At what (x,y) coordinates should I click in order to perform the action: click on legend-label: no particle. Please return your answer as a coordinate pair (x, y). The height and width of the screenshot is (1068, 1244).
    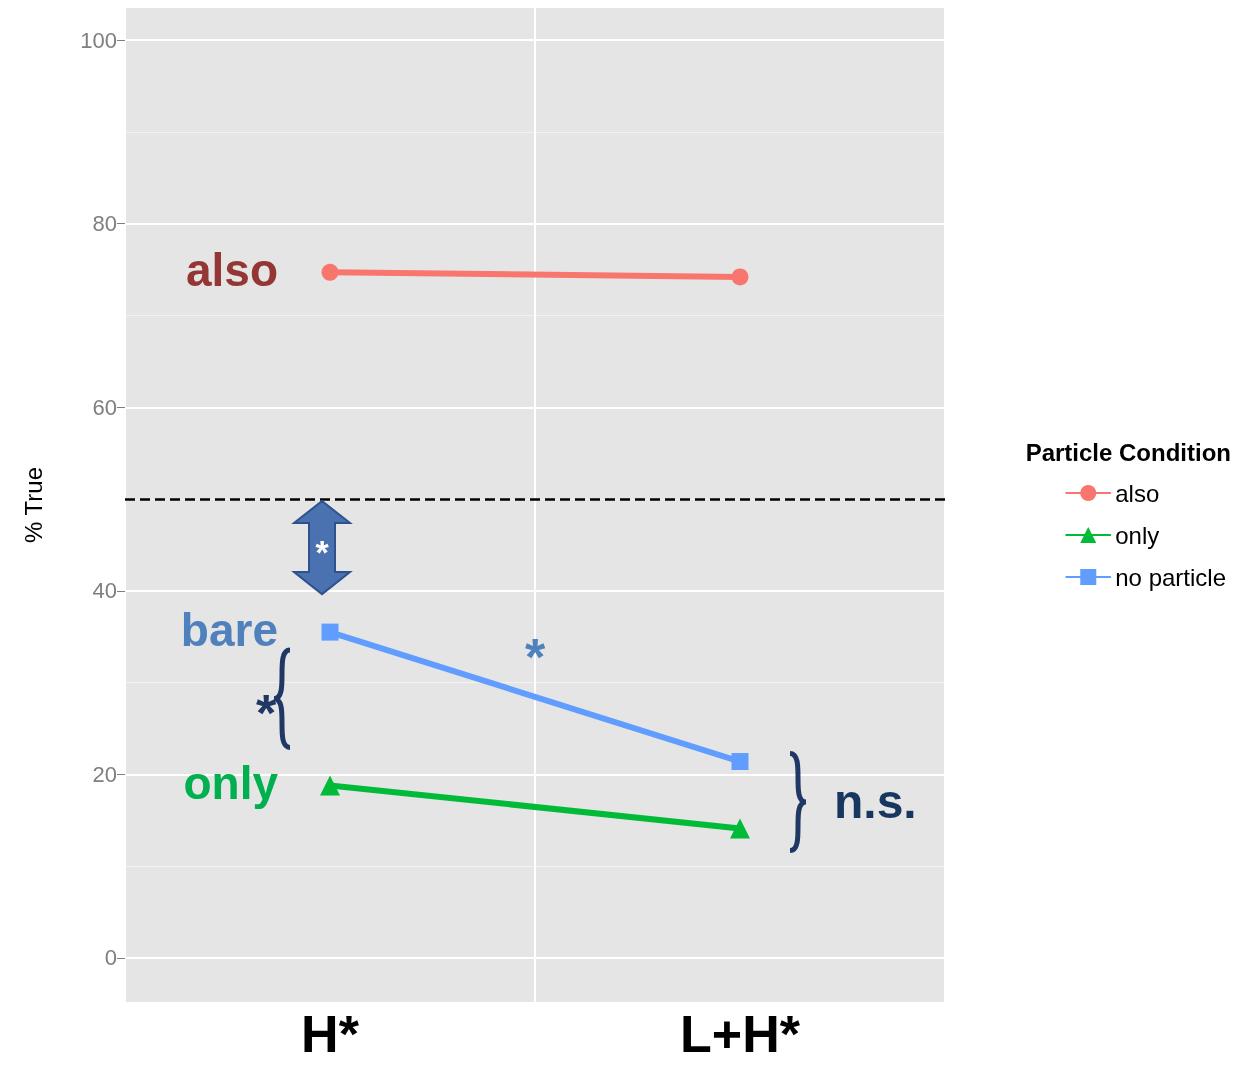
    Looking at the image, I should click on (1170, 577).